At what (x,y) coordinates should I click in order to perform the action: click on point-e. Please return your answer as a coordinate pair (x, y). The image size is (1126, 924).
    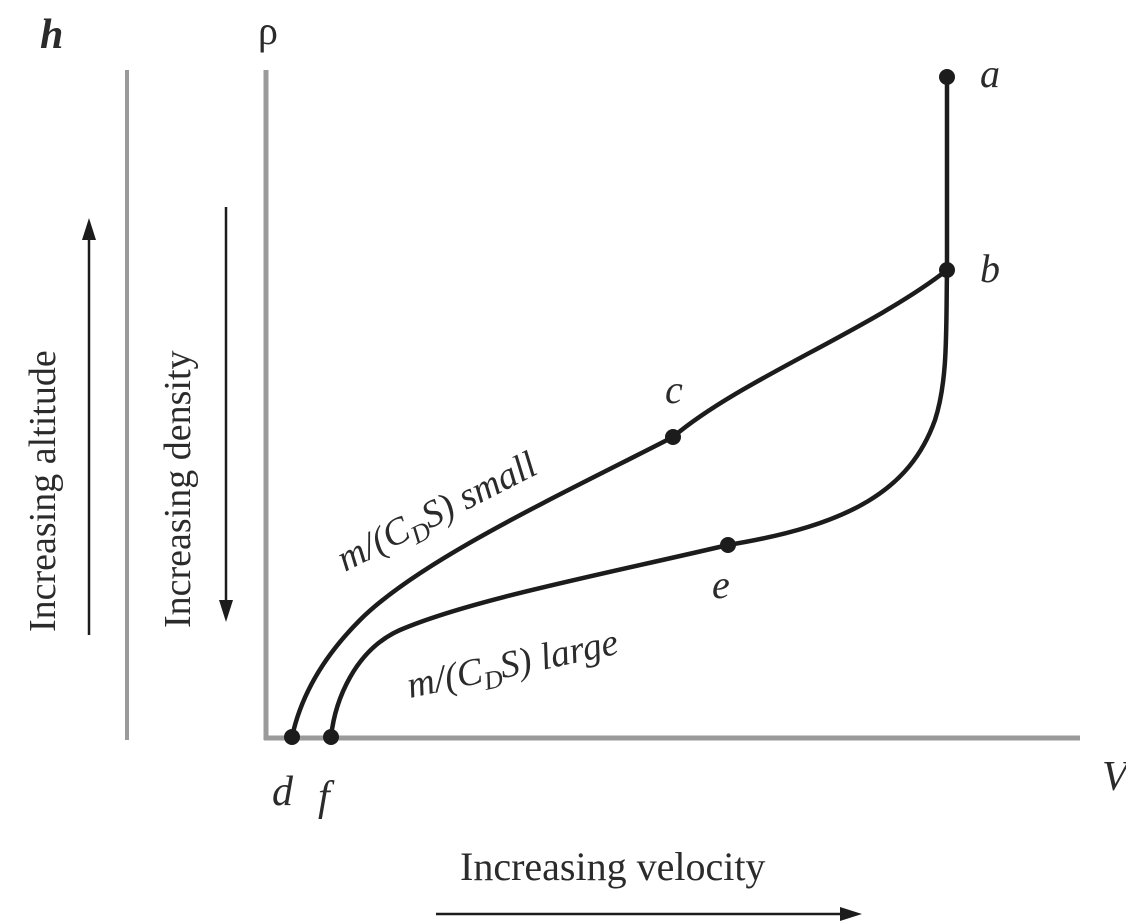
    Looking at the image, I should click on (728, 545).